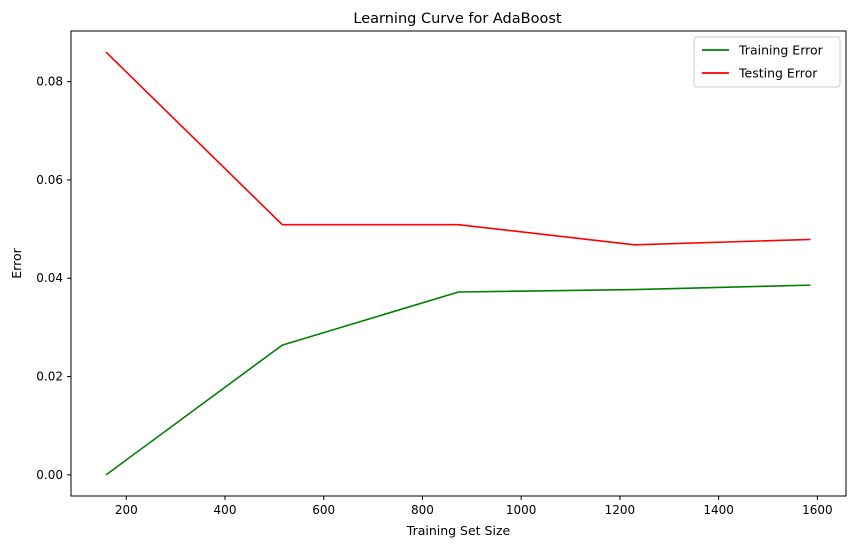 The height and width of the screenshot is (547, 855). What do you see at coordinates (781, 50) in the screenshot?
I see `legend-label-training-error: Training Error` at bounding box center [781, 50].